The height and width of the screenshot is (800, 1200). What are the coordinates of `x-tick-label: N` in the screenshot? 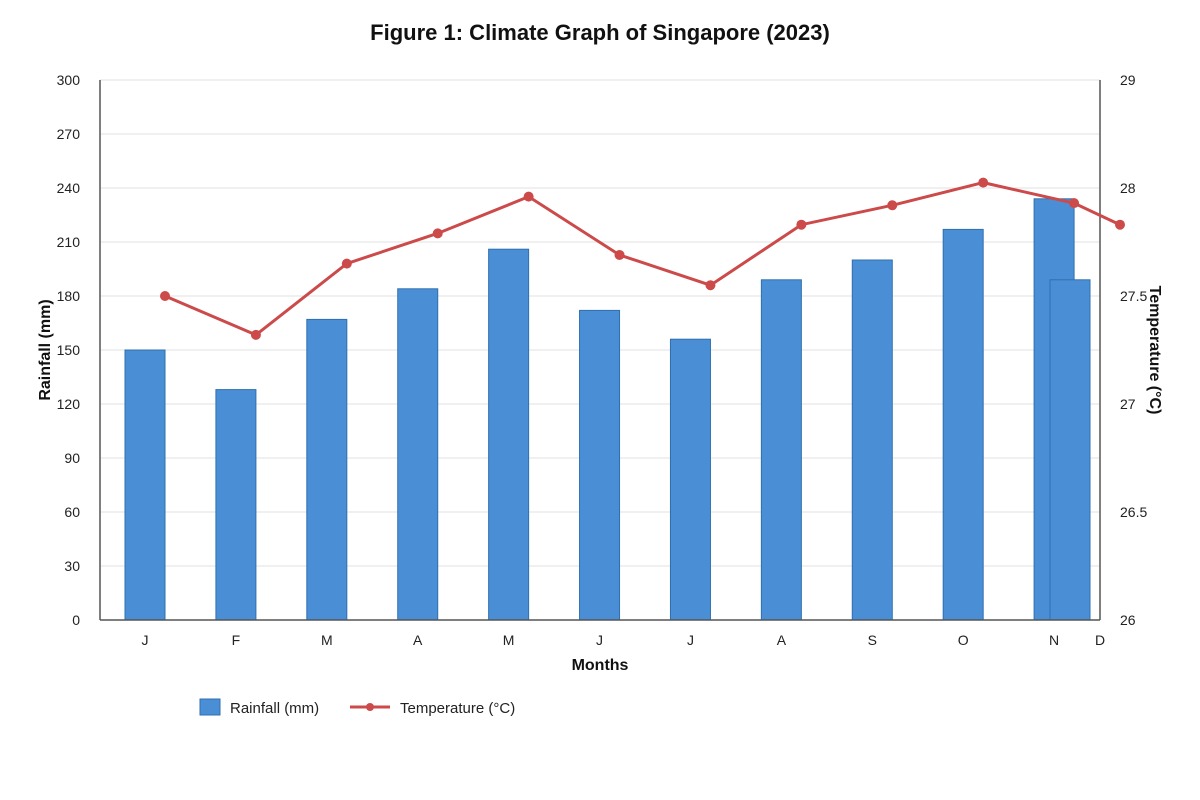 It's located at (1054, 640).